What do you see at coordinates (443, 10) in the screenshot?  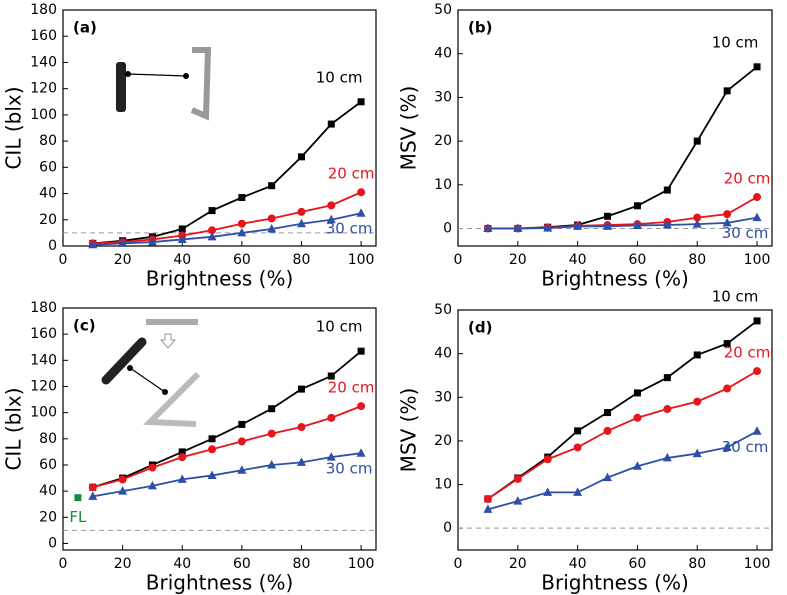 I see `y-tick-label: 50` at bounding box center [443, 10].